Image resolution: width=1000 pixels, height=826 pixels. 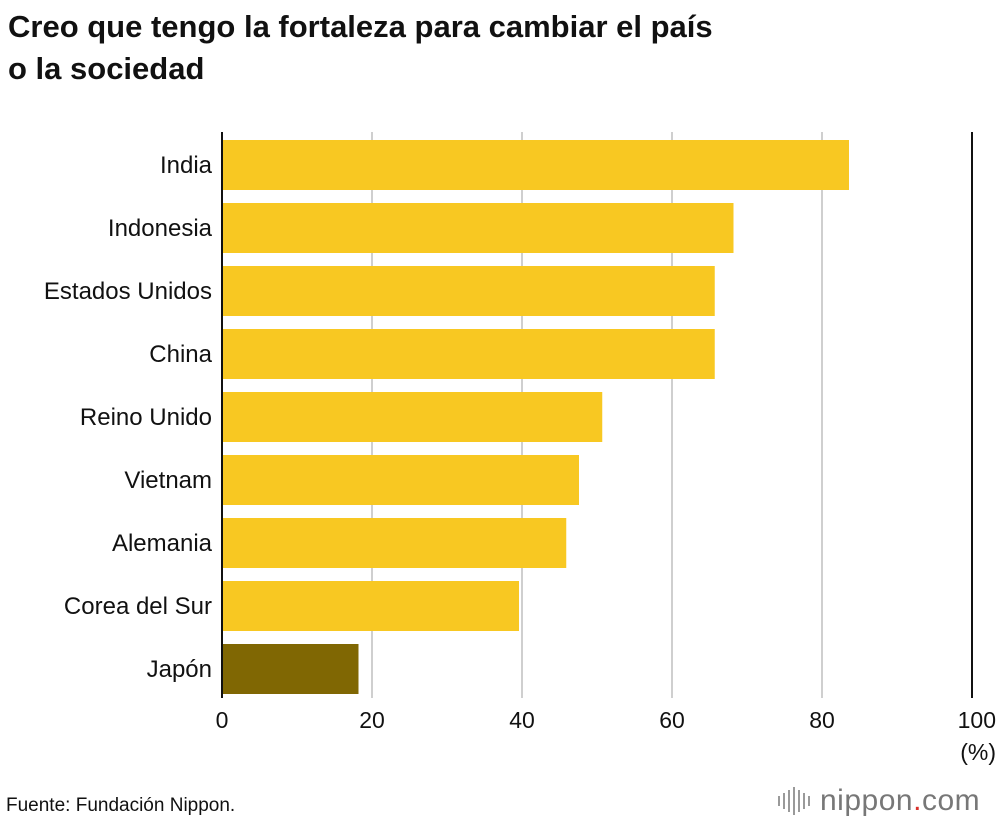 I want to click on category-label-0: India, so click(x=186, y=165).